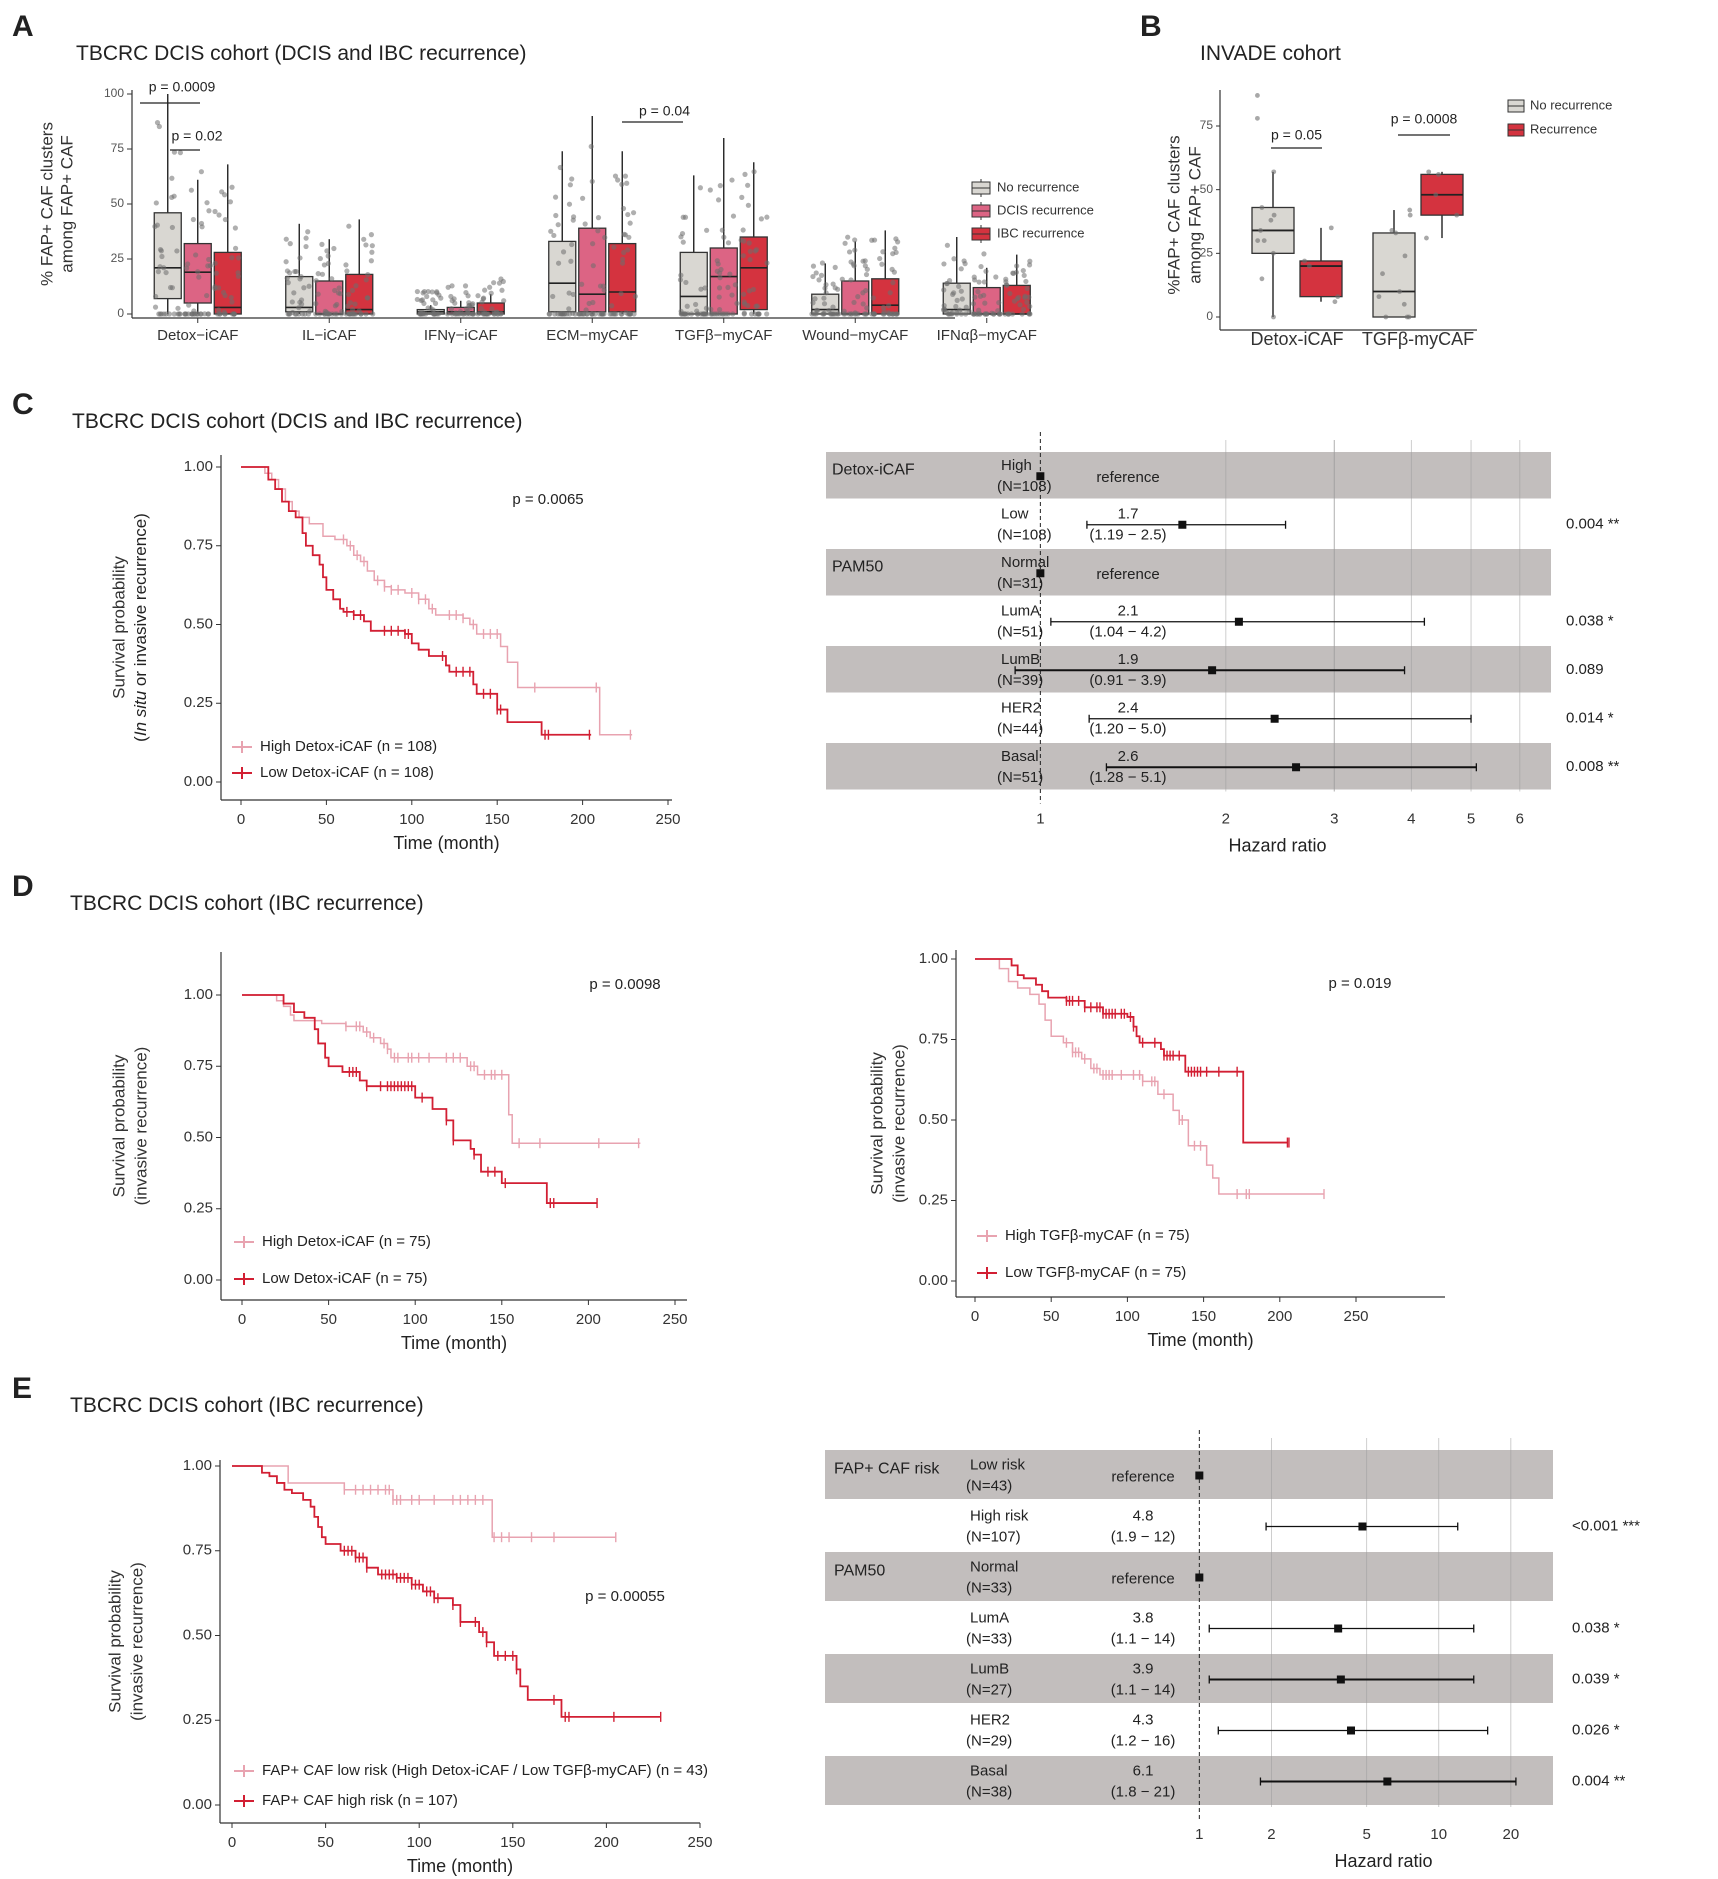 This screenshot has height=1879, width=1718. I want to click on forest-ci-value: (1.19 − 2.5), so click(1127, 535).